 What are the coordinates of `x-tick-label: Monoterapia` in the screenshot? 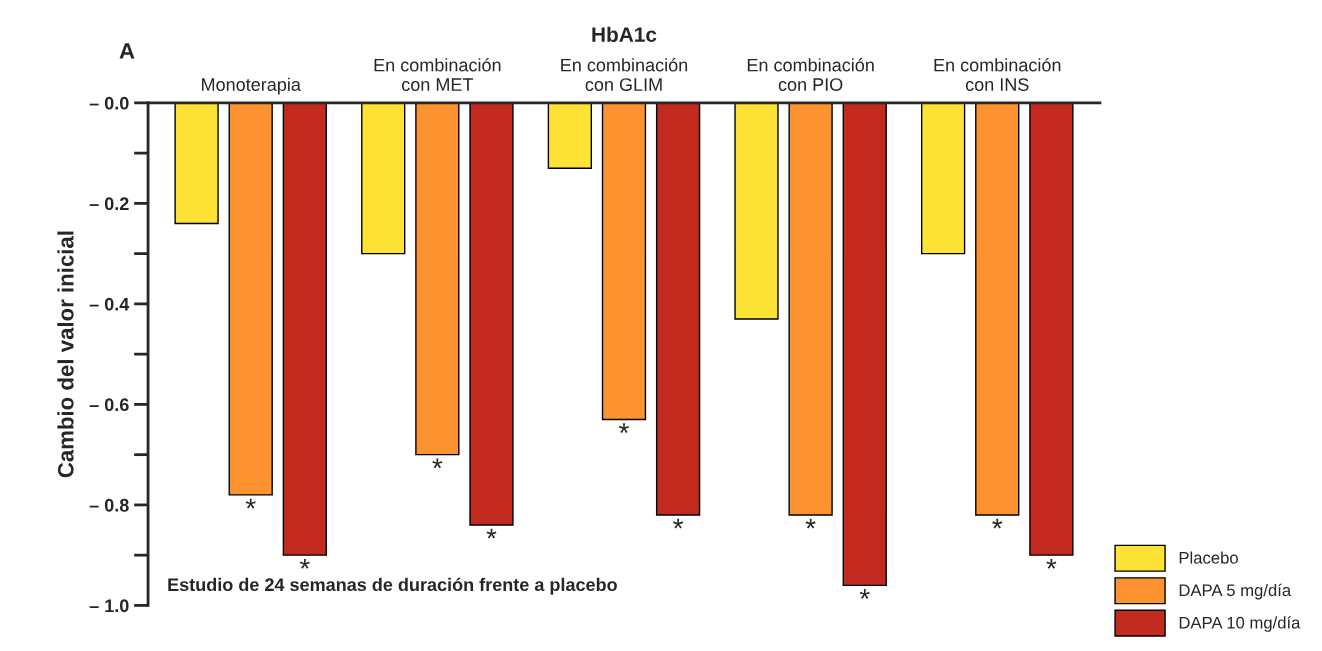 It's located at (251, 86).